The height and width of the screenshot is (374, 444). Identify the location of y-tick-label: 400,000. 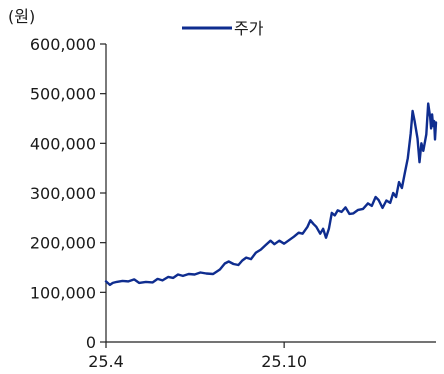
(63, 143).